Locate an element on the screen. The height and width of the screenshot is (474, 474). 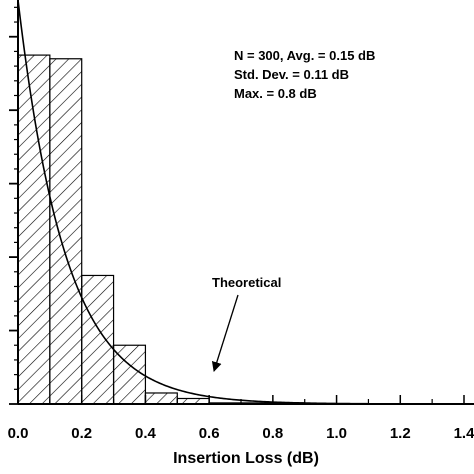
theoretical-annotation: Theoretical is located at coordinates (246, 323).